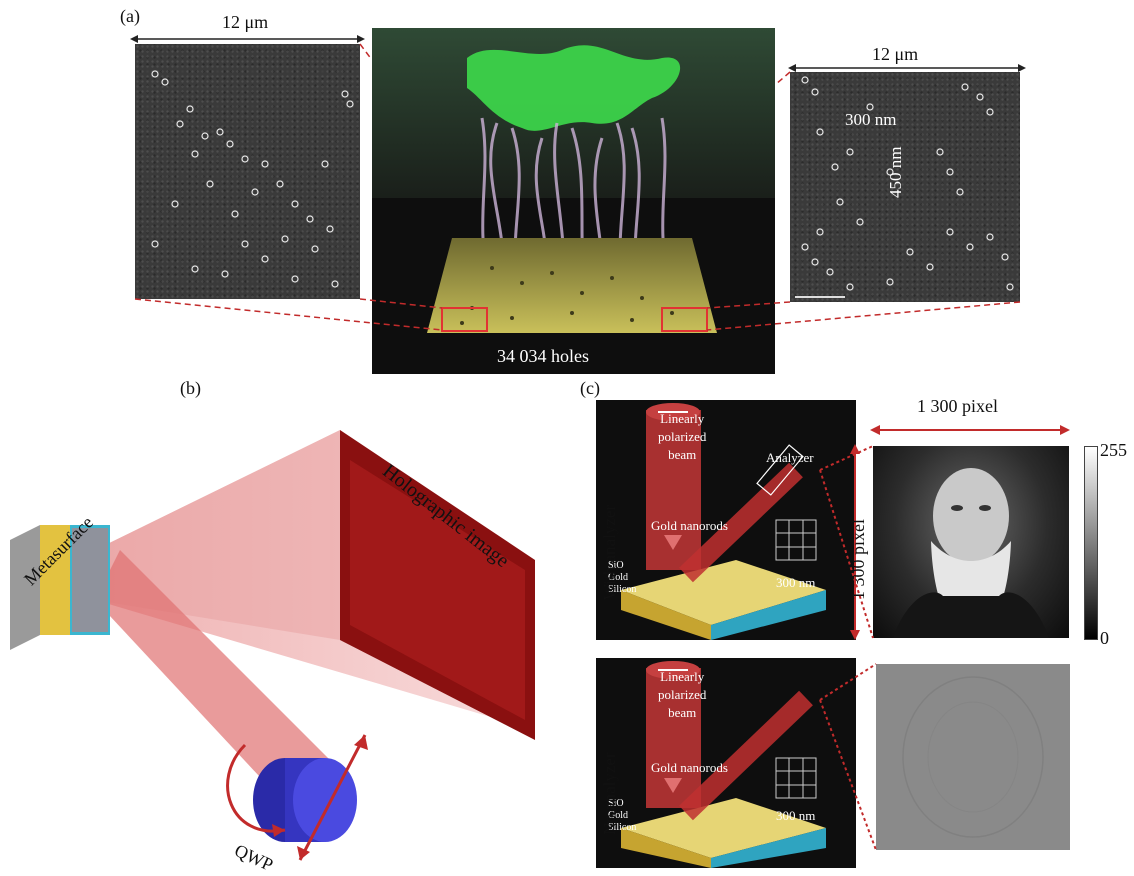 This screenshot has width=1134, height=876. I want to click on faint-rings, so click(973, 757).